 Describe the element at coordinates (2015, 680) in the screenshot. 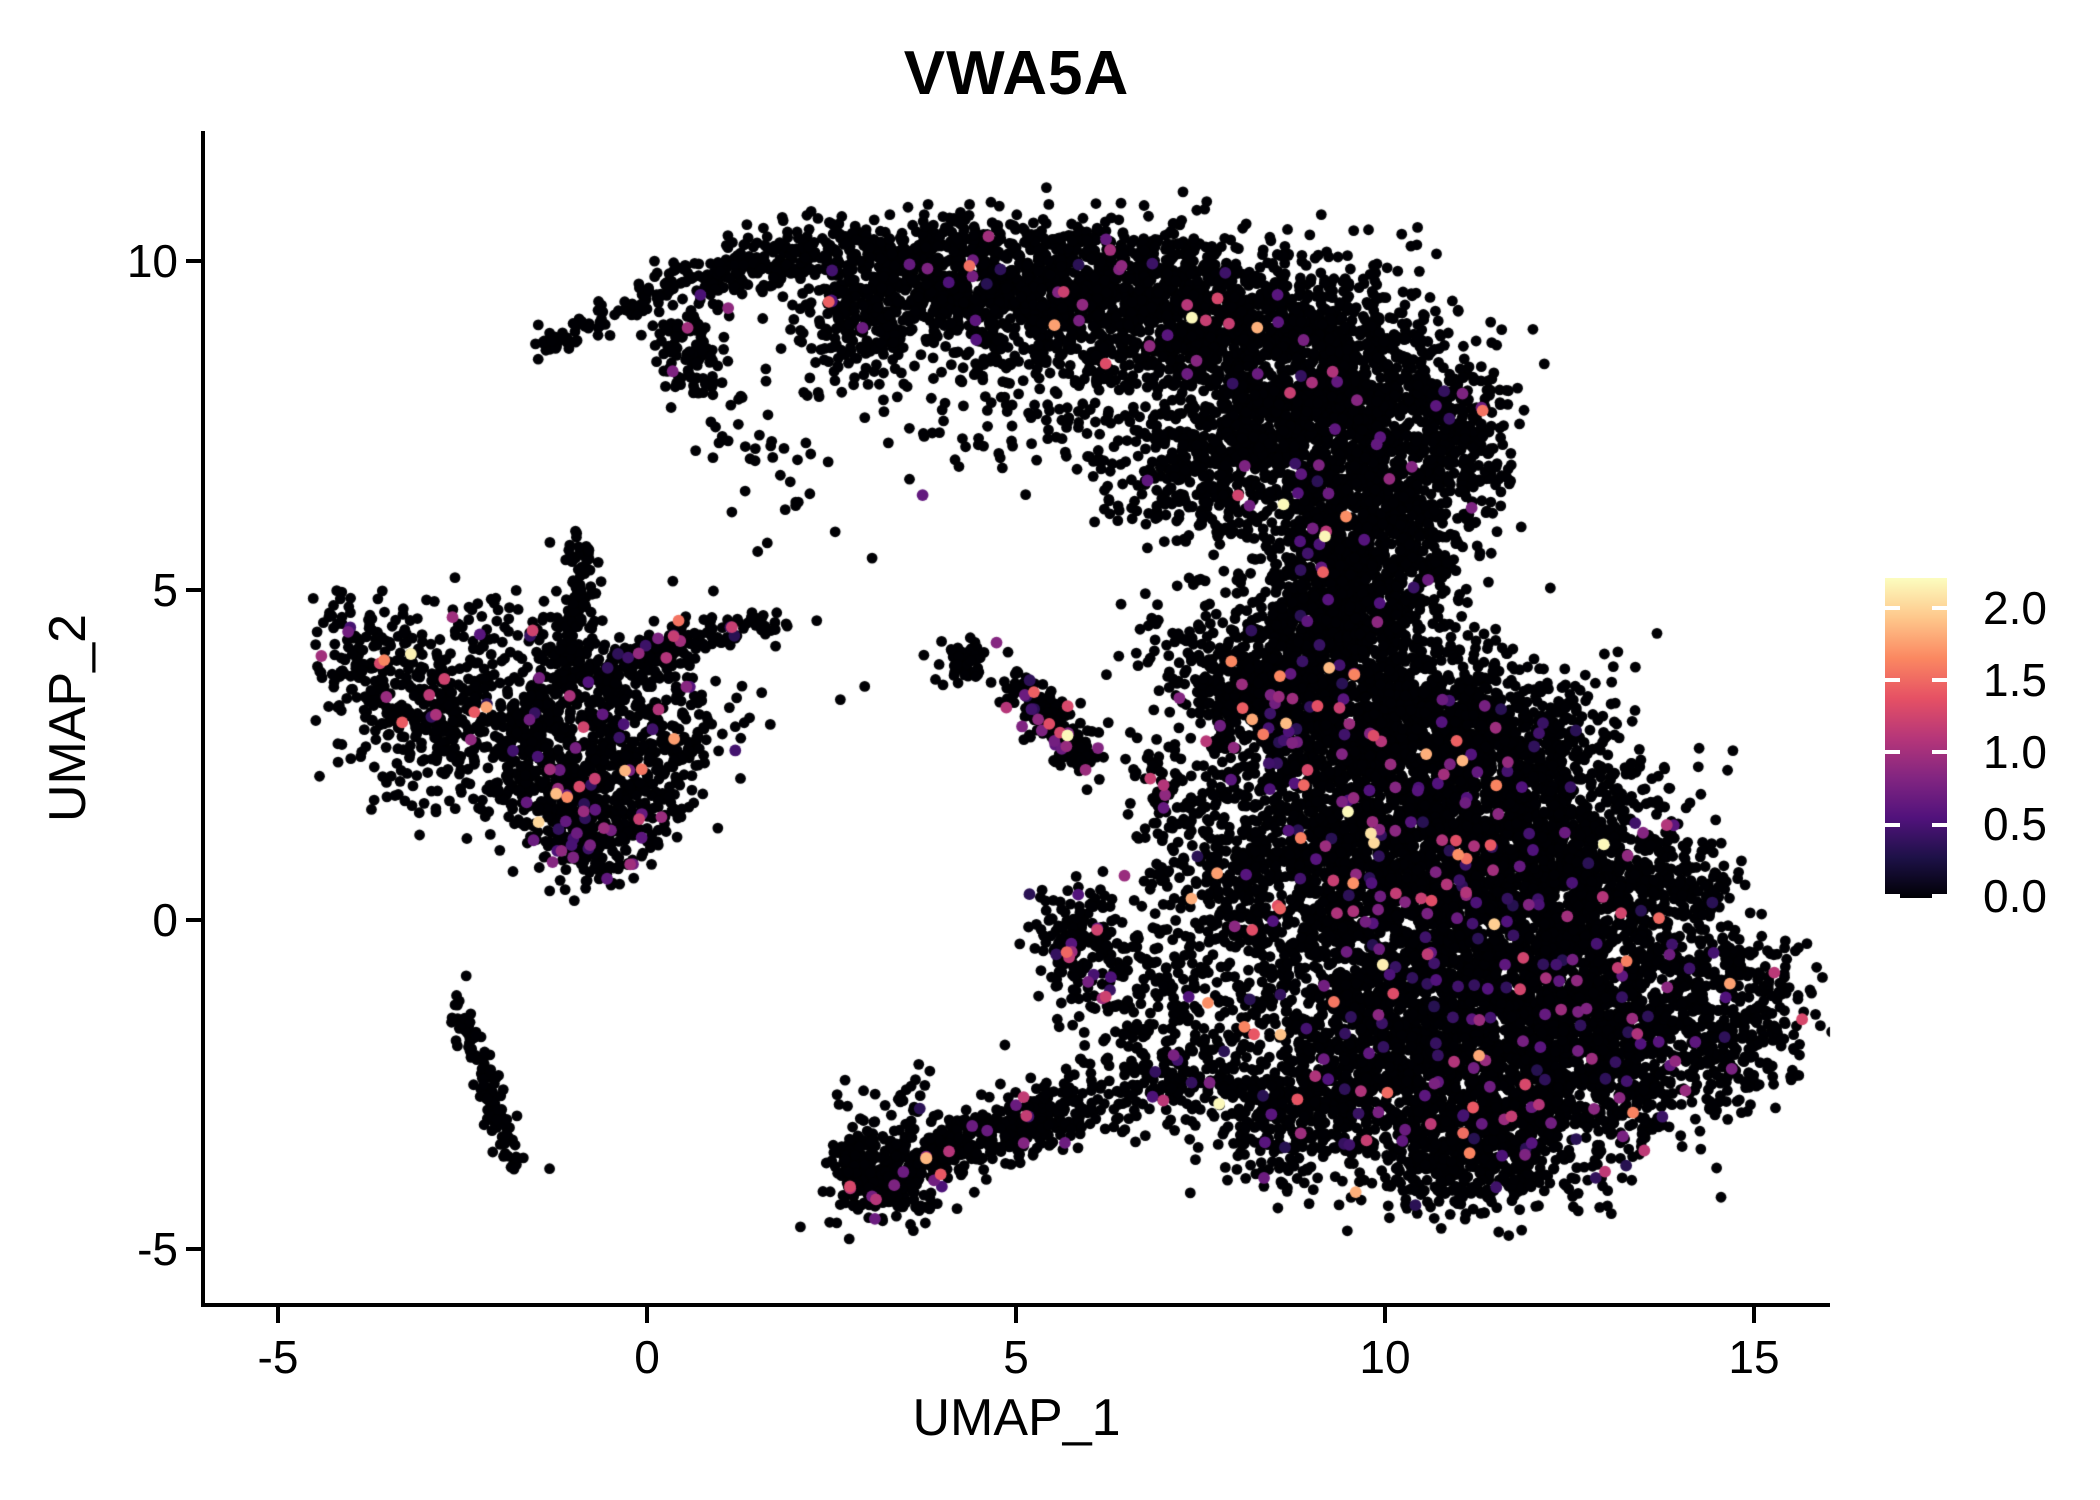

I see `colorbar-label: 1.5` at that location.